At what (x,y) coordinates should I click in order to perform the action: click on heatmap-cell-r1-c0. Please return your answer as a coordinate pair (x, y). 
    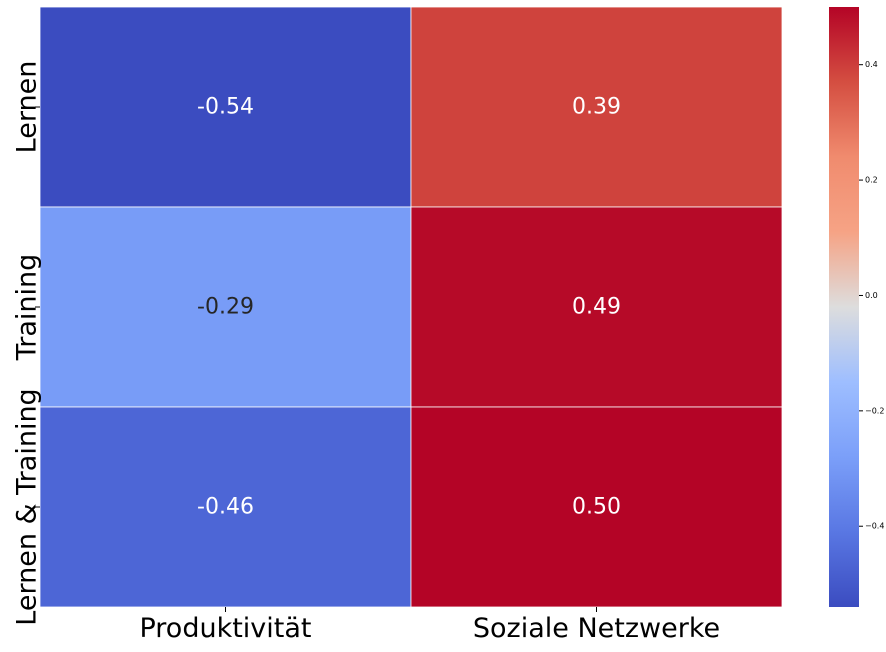
    Looking at the image, I should click on (225, 307).